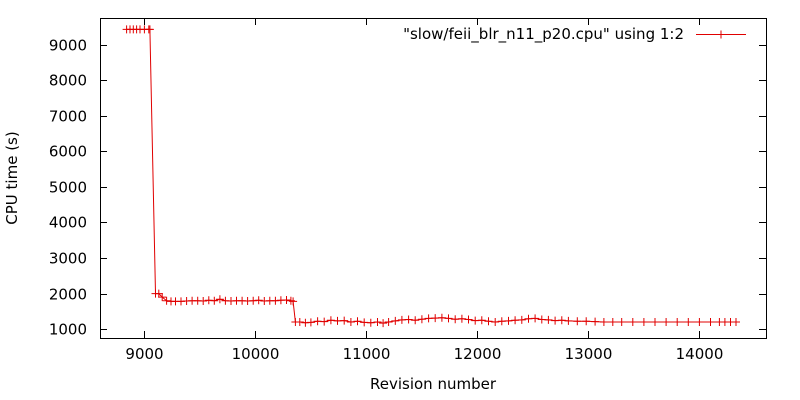  I want to click on x-axis-title: Revision number, so click(433, 384).